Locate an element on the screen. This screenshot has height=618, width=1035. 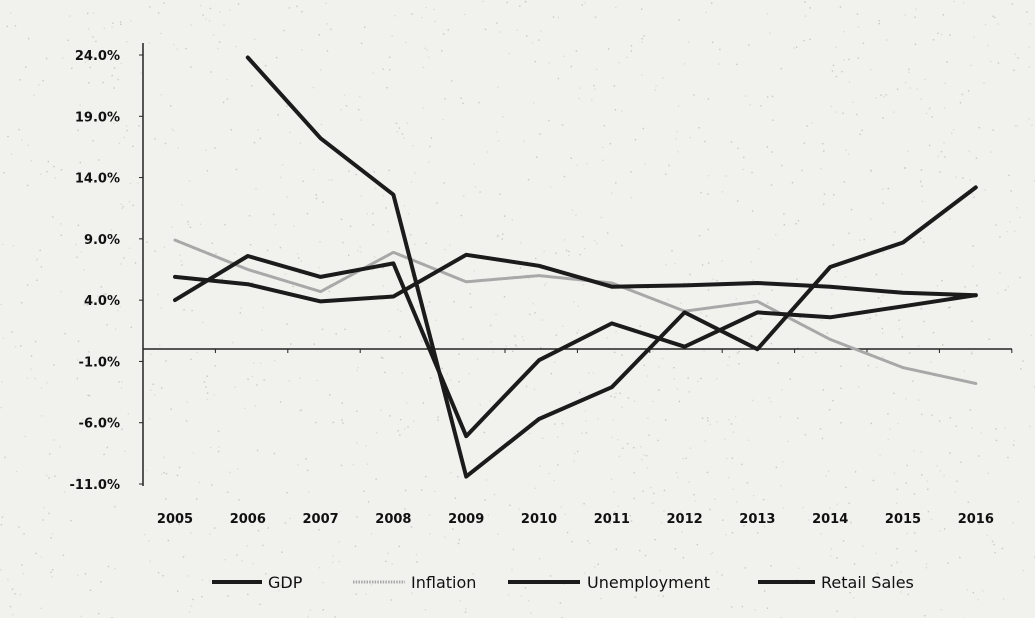
y-tick-label: 24.0% is located at coordinates (97, 56).